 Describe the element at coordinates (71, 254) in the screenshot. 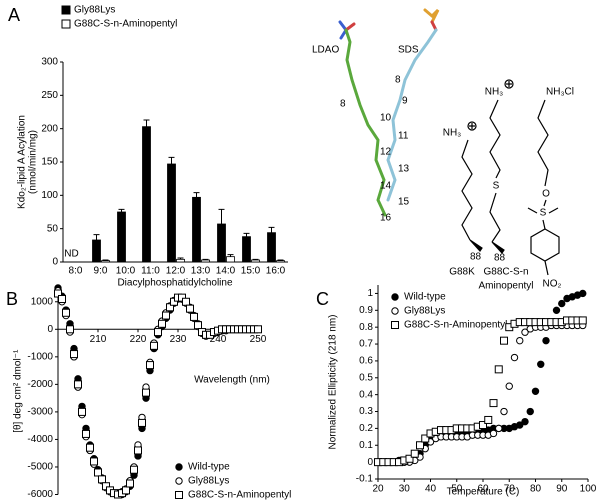

I see `value-label: ND` at that location.